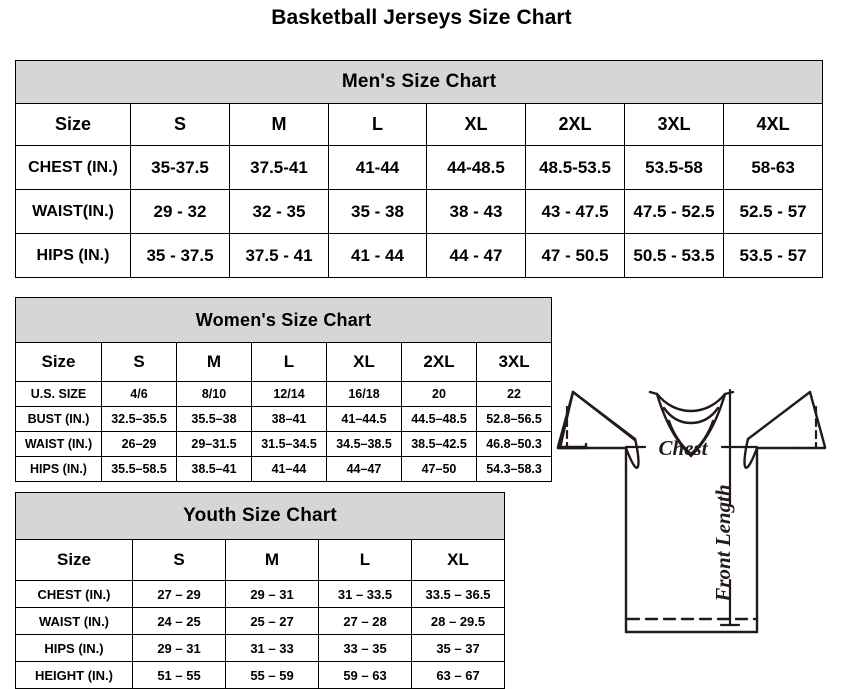 The width and height of the screenshot is (843, 689). I want to click on youth-cell-hips-l: 33 – 35, so click(365, 648).